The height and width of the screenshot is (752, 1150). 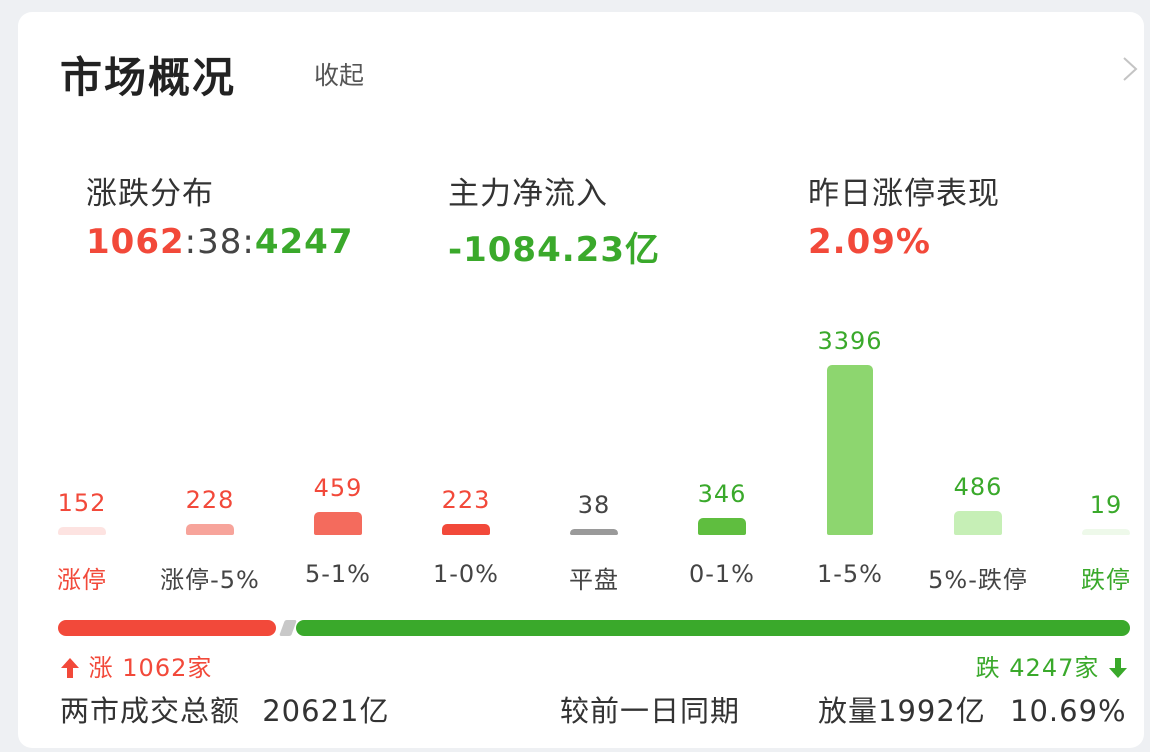 I want to click on bar-category-label: 1-5%, so click(x=849, y=574).